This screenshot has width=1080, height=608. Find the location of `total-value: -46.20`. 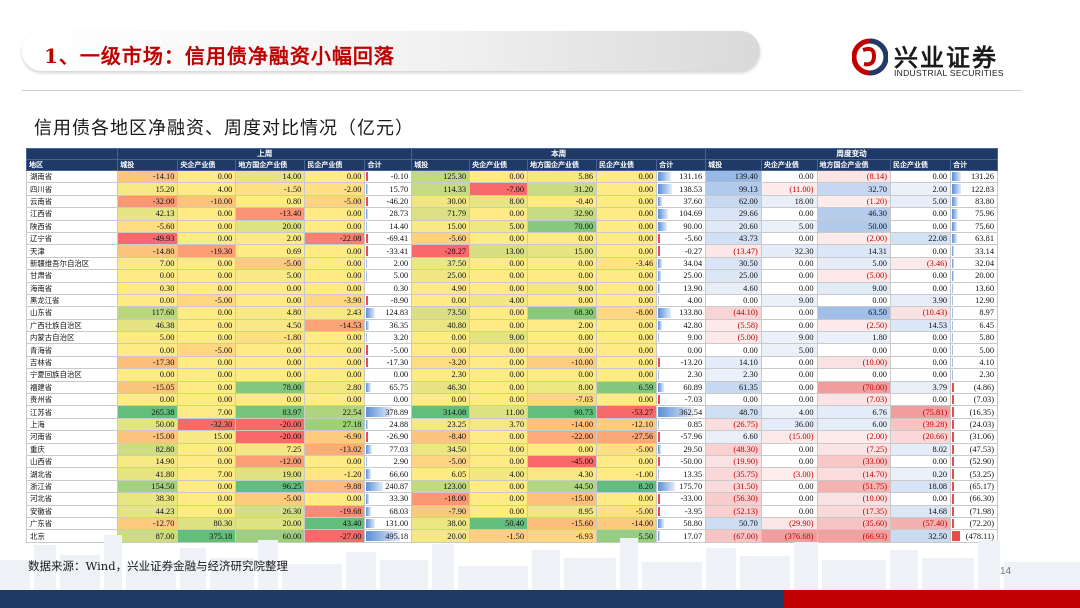

total-value: -46.20 is located at coordinates (397, 201).